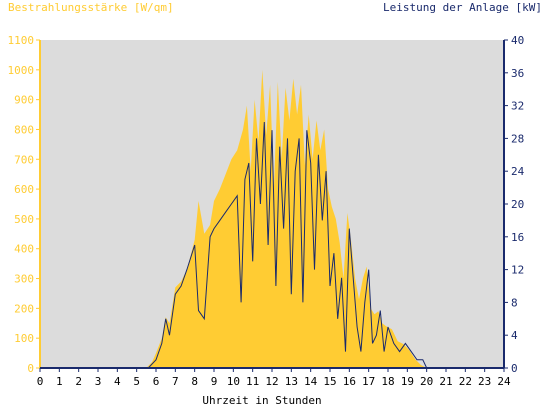  What do you see at coordinates (24, 189) in the screenshot?
I see `y-left-tick-label: 600` at bounding box center [24, 189].